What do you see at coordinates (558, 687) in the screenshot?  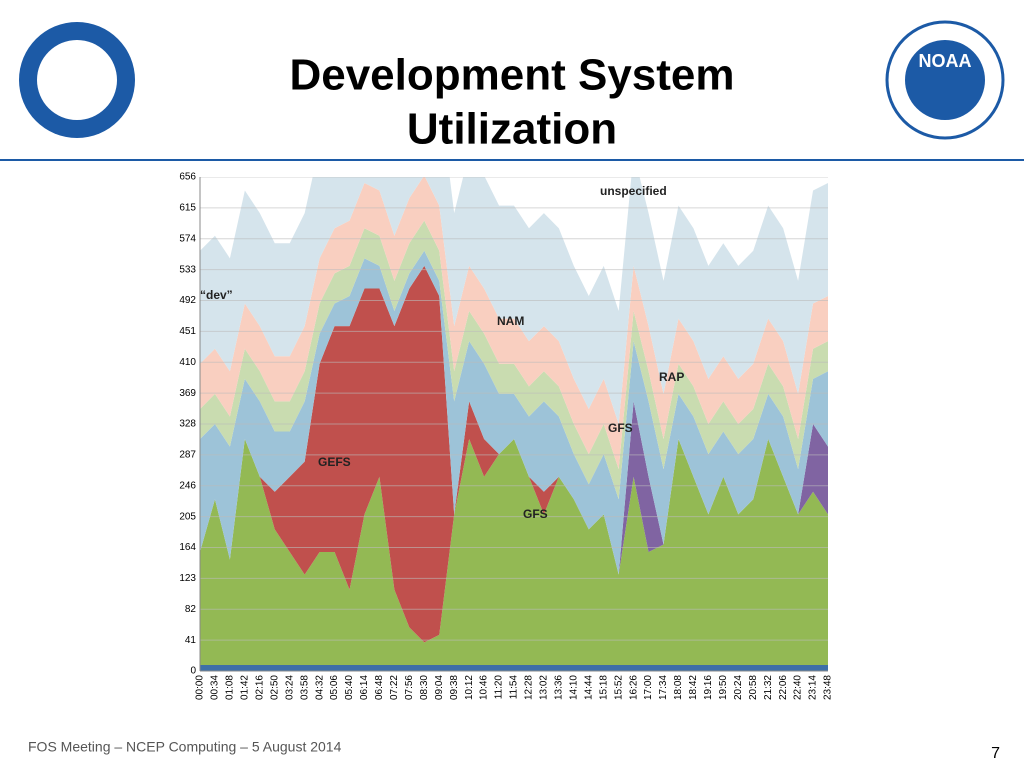 I see `x-tick-label: 13:36` at bounding box center [558, 687].